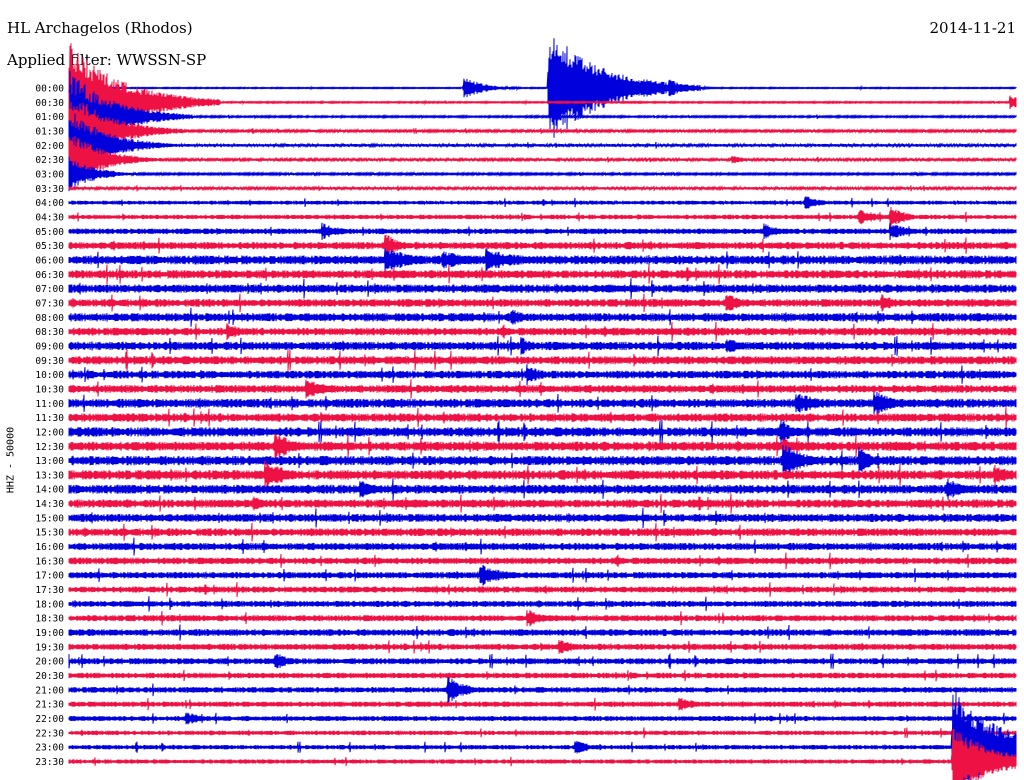 The image size is (1024, 780). What do you see at coordinates (542, 675) in the screenshot?
I see `trace-row-2030` at bounding box center [542, 675].